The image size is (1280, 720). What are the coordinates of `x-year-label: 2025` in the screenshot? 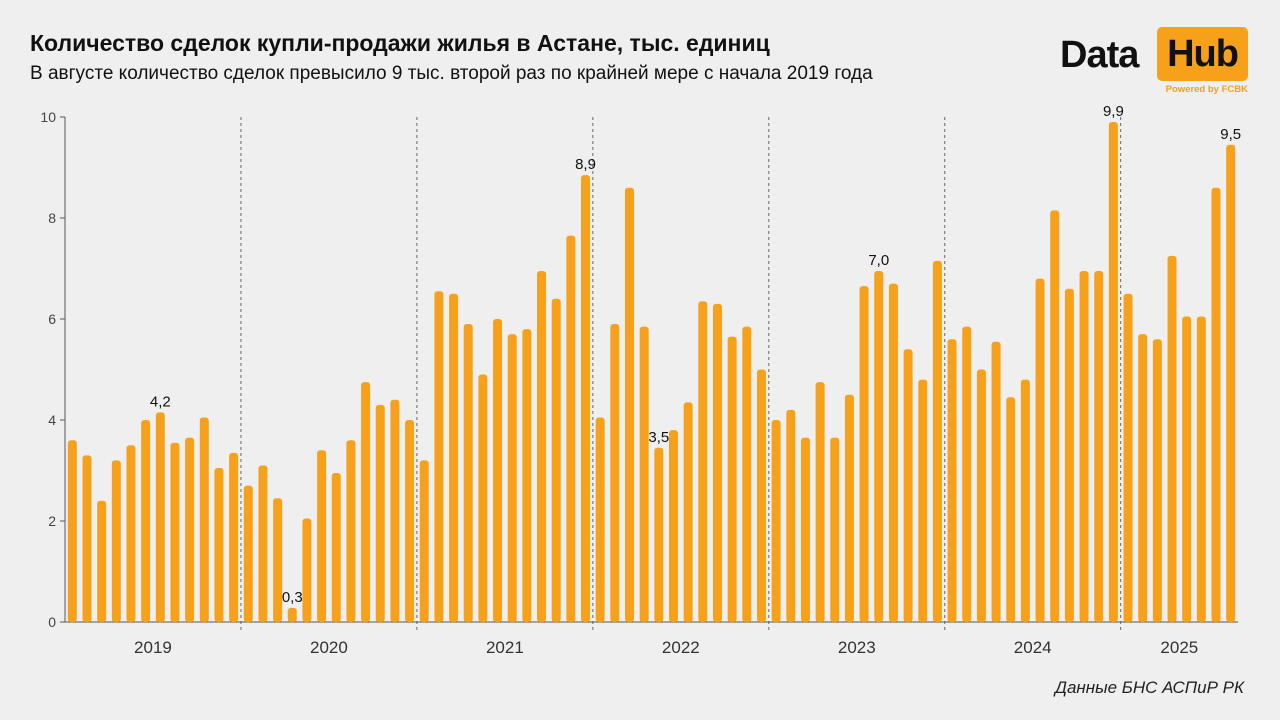 It's located at (1179, 647).